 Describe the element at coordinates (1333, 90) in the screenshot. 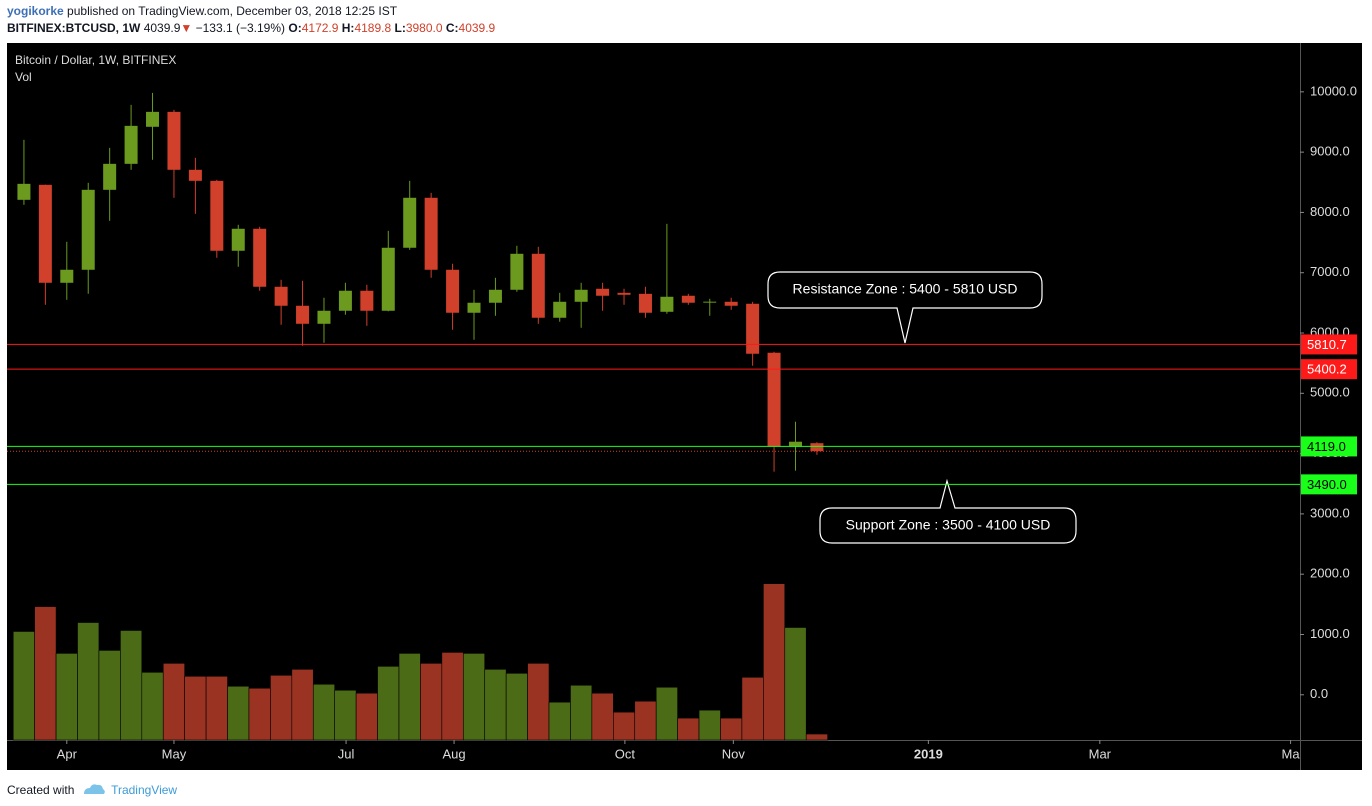

I see `y-tick-label: 10000.0` at that location.